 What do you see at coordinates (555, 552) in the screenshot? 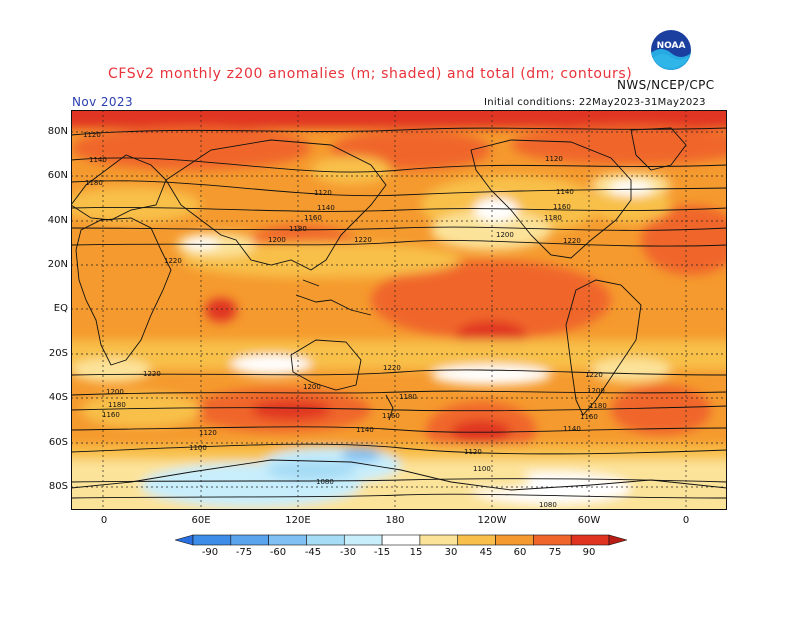
I see `colorbar-tick-11: 75` at bounding box center [555, 552].